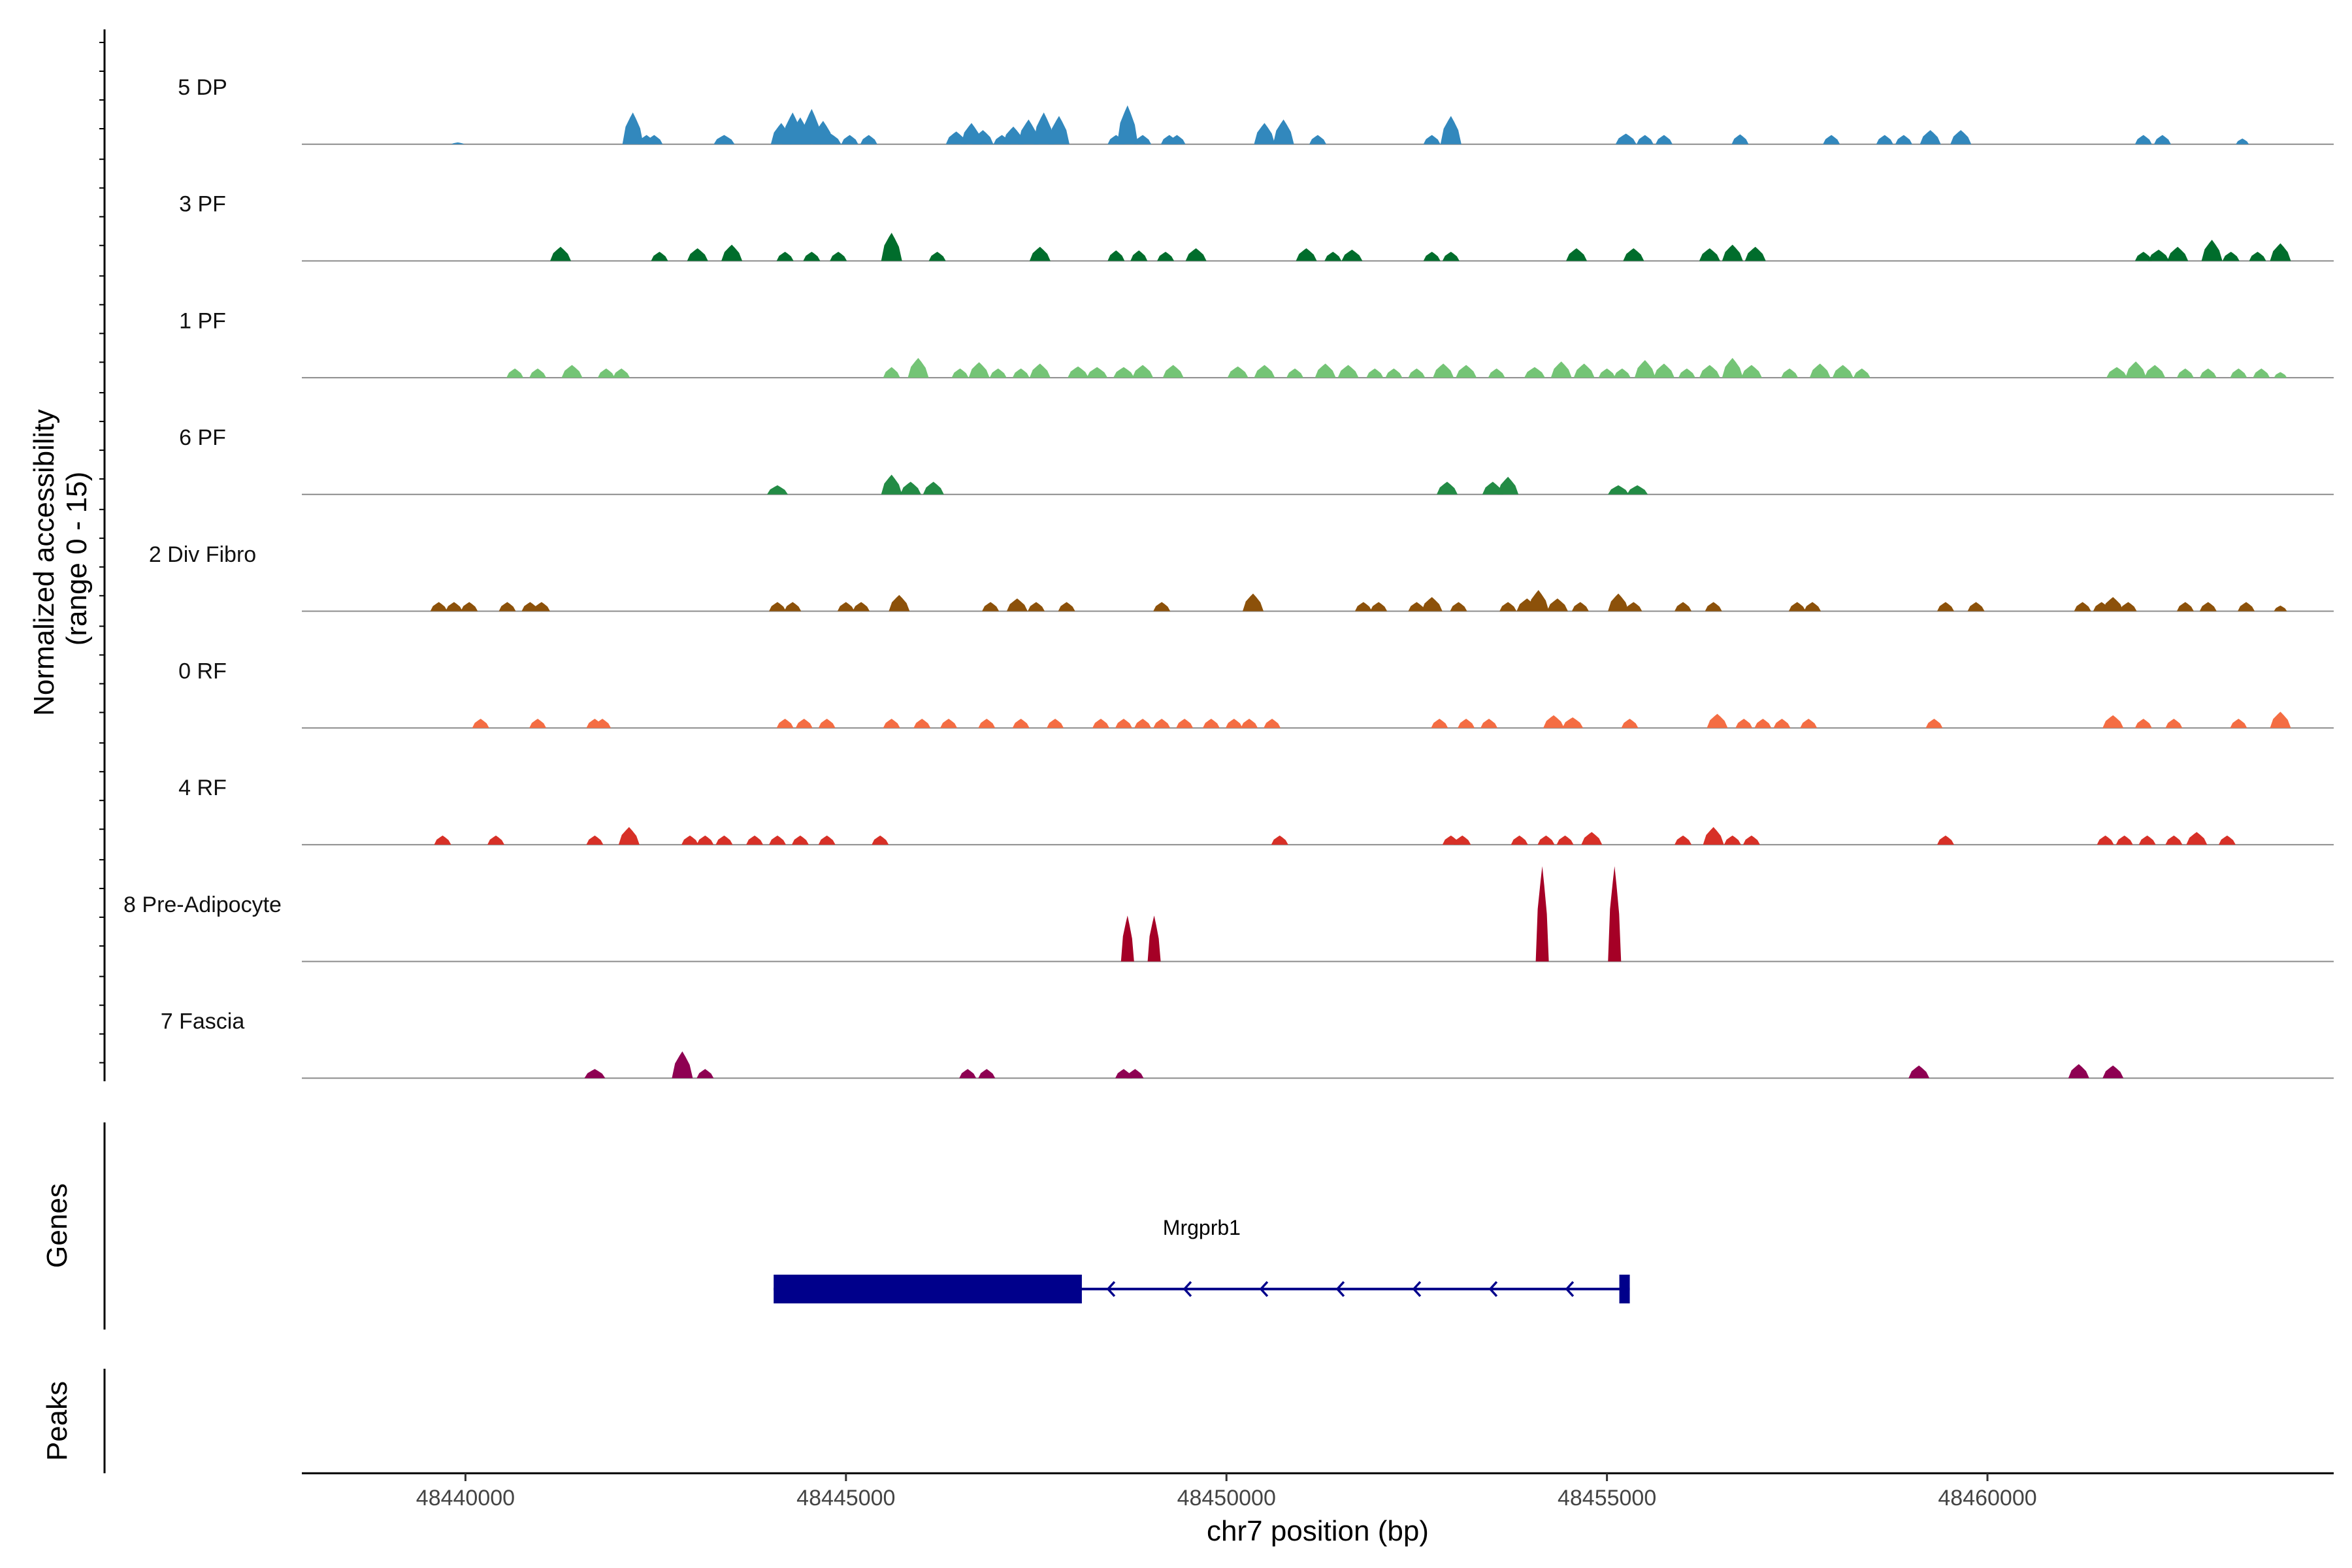  I want to click on track-label: 3 PF, so click(202, 204).